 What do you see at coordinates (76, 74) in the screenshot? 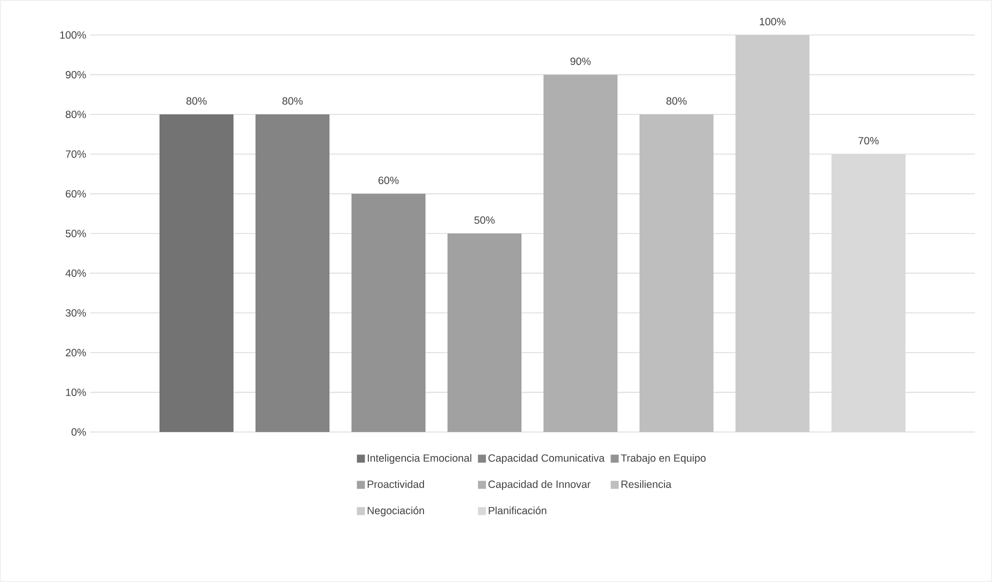
I see `y-tick-label: 90%` at bounding box center [76, 74].